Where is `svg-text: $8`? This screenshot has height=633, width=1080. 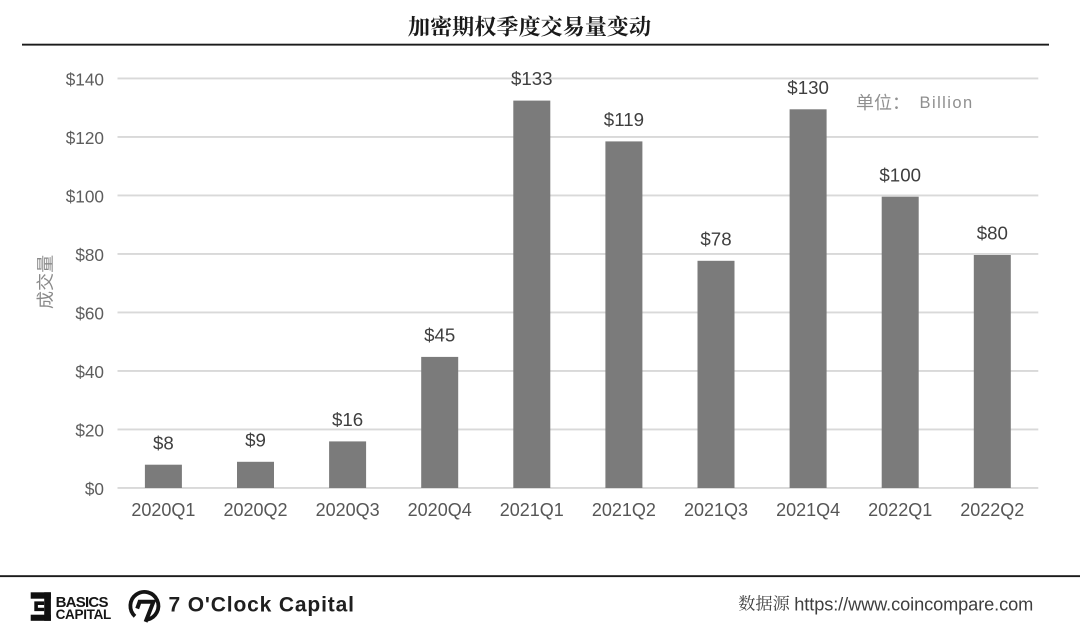 svg-text: $8 is located at coordinates (163, 442).